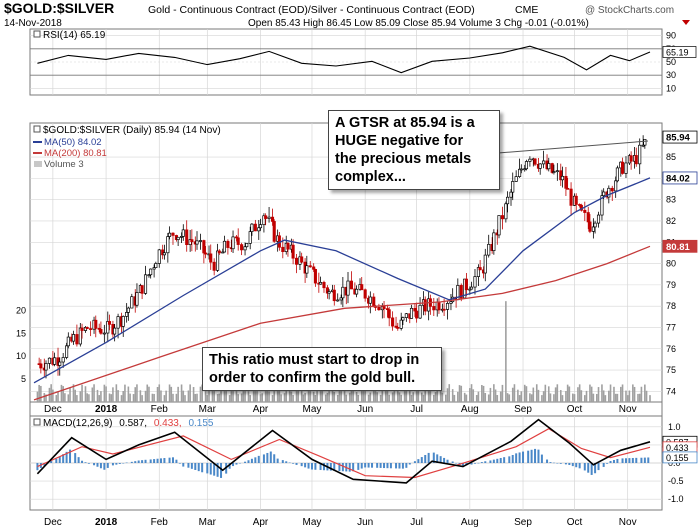  What do you see at coordinates (53, 409) in the screenshot?
I see `month-label: Dec` at bounding box center [53, 409].